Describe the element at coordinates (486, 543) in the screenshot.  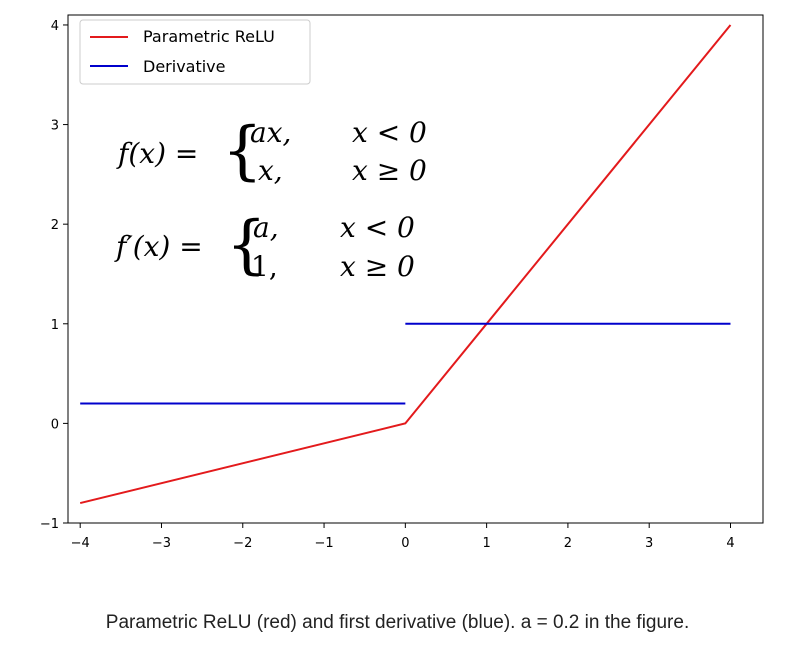
I see `x-tick-label: 1` at that location.